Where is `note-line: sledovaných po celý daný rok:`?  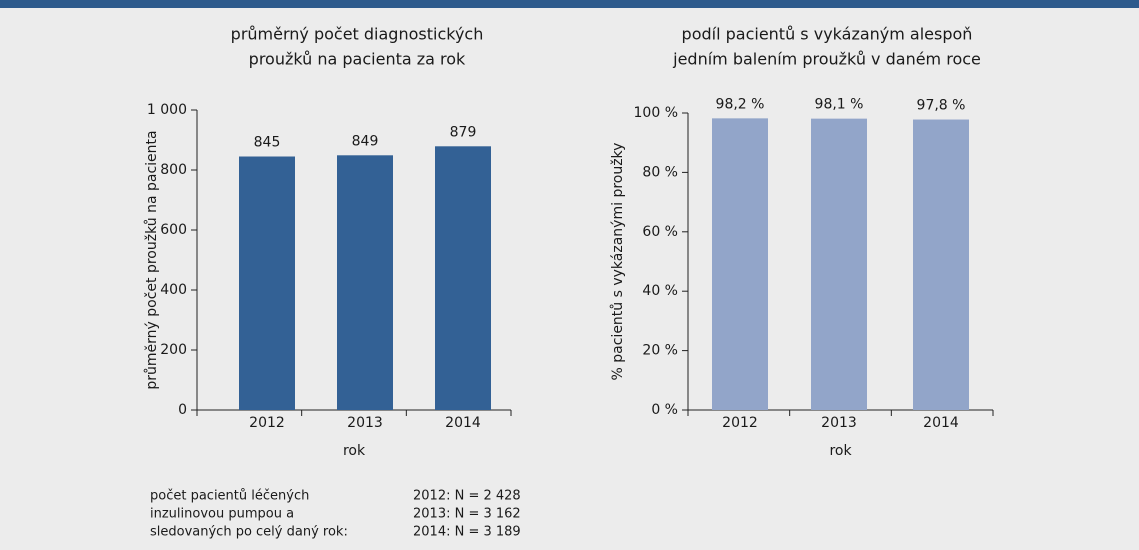
note-line: sledovaných po celý daný rok: is located at coordinates (249, 532).